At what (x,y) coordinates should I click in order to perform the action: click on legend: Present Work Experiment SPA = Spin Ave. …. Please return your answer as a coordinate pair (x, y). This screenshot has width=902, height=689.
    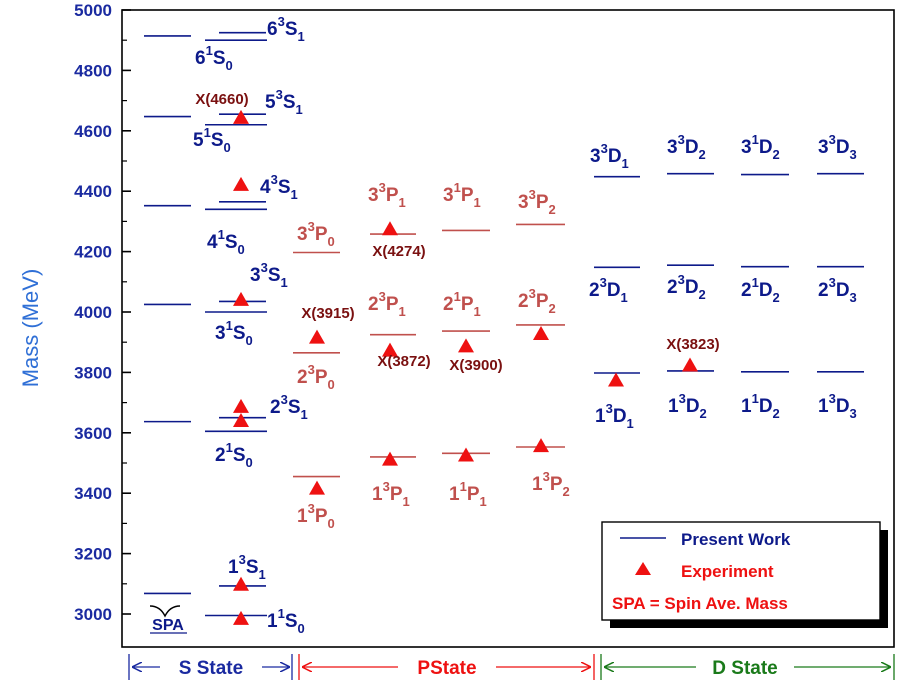
    Looking at the image, I should click on (744, 574).